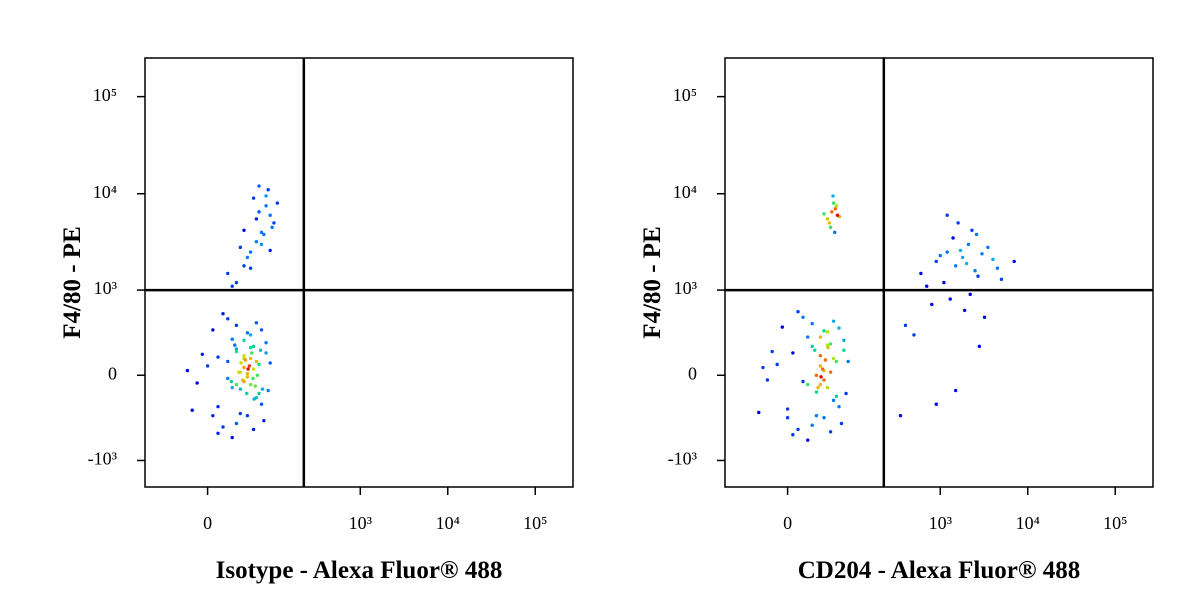 The width and height of the screenshot is (1200, 605). I want to click on x-axis-title: Isotype - Alexa Fluor® 488, so click(359, 570).